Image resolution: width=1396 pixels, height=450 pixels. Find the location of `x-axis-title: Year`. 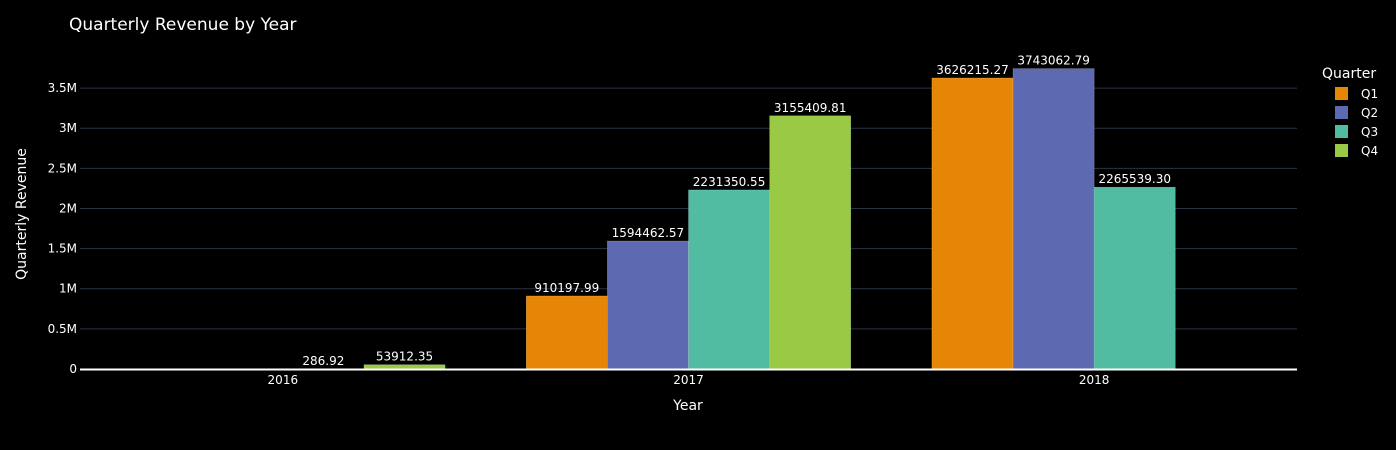

x-axis-title: Year is located at coordinates (687, 406).